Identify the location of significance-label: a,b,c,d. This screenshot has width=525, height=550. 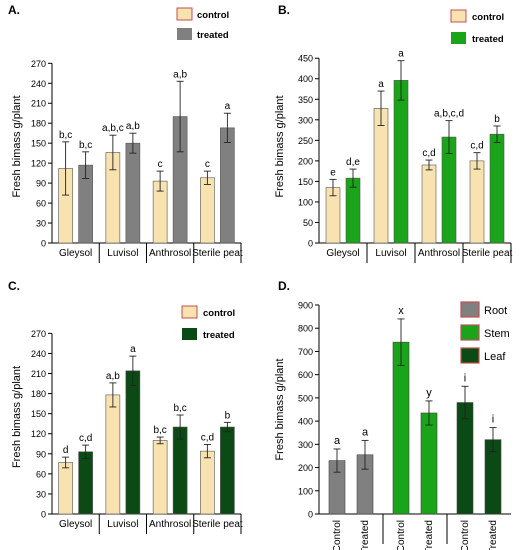
(449, 114).